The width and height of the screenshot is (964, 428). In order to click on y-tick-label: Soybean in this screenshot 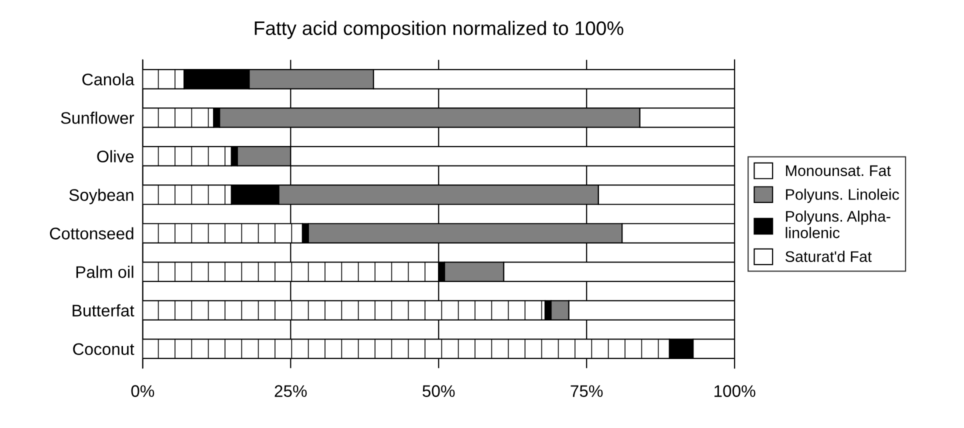, I will do `click(101, 196)`.